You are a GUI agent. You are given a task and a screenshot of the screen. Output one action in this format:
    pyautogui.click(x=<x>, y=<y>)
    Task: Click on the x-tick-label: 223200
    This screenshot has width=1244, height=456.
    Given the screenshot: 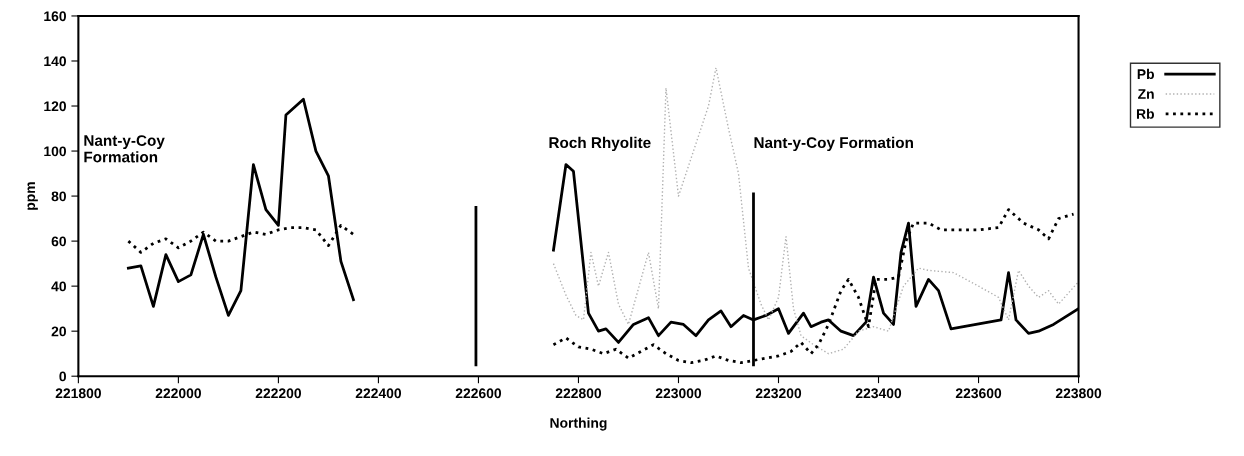 What is the action you would take?
    pyautogui.click(x=778, y=393)
    